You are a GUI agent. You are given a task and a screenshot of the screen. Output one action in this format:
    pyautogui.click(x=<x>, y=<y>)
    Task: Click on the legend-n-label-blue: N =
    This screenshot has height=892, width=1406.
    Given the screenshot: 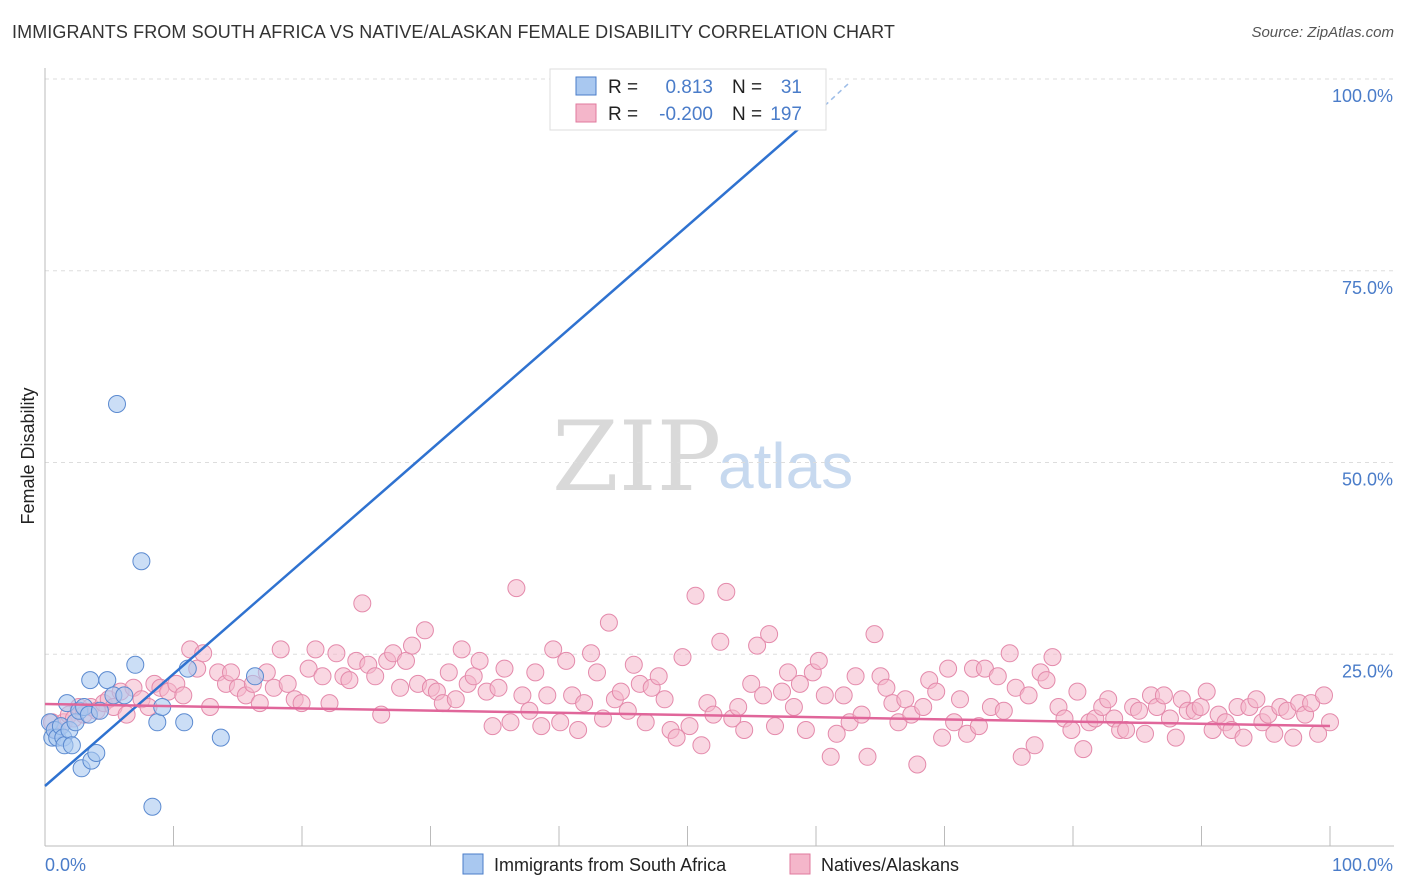 What is the action you would take?
    pyautogui.click(x=747, y=87)
    